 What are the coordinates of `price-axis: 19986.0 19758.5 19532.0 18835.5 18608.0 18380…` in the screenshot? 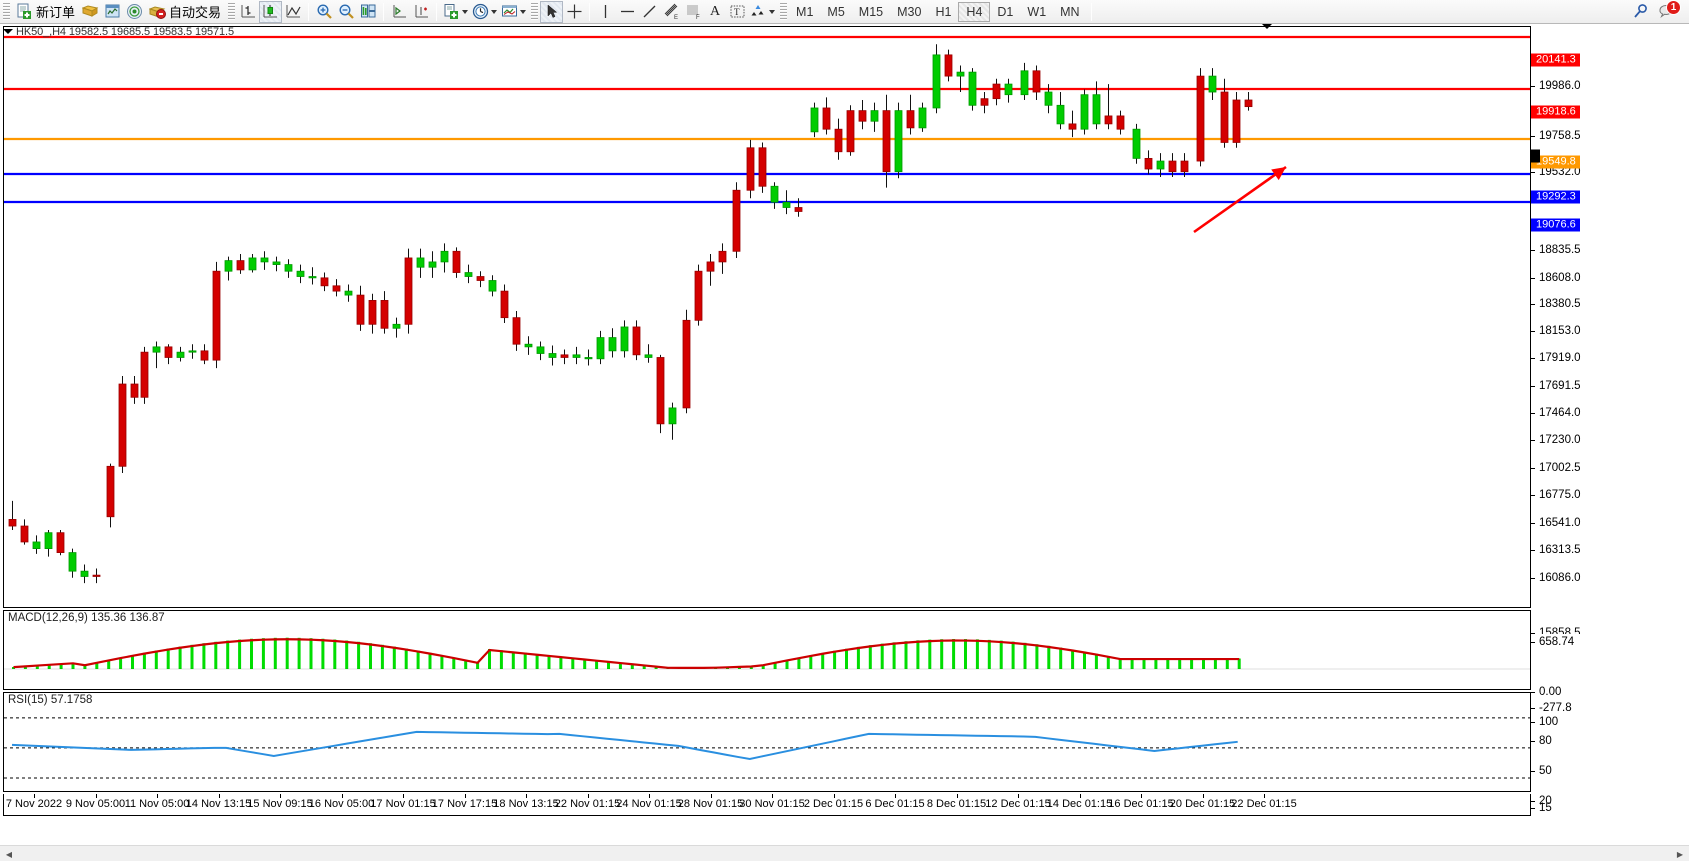 It's located at (1608, 344).